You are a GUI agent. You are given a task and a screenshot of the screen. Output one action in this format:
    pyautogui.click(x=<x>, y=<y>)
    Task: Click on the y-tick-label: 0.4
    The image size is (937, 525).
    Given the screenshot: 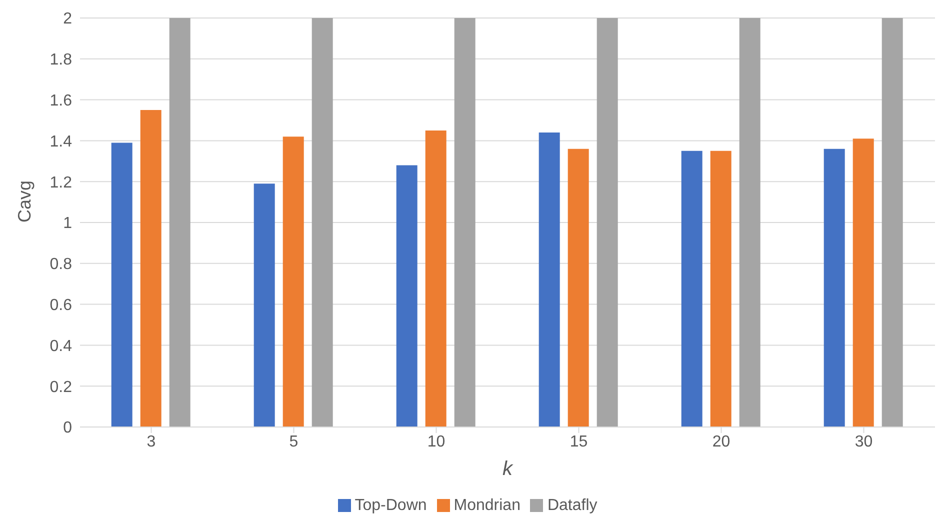 What is the action you would take?
    pyautogui.click(x=61, y=346)
    